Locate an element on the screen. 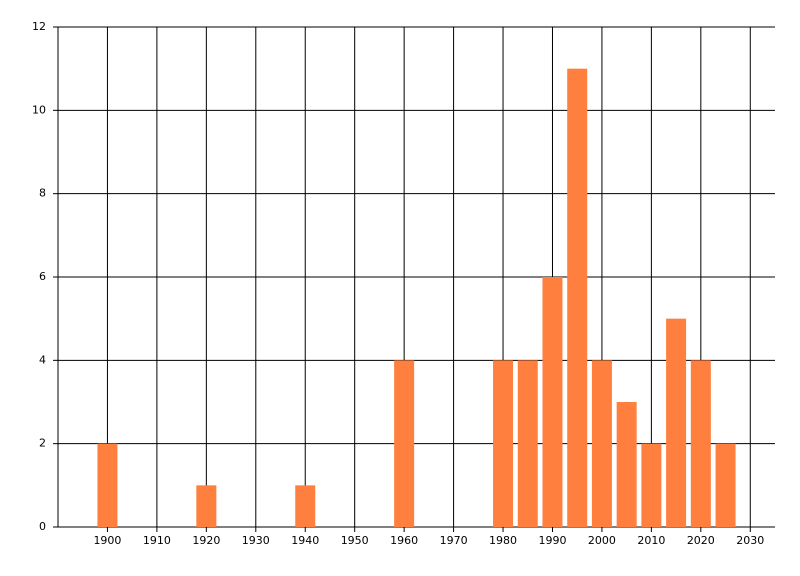  x-tick-label: 2000 is located at coordinates (602, 540).